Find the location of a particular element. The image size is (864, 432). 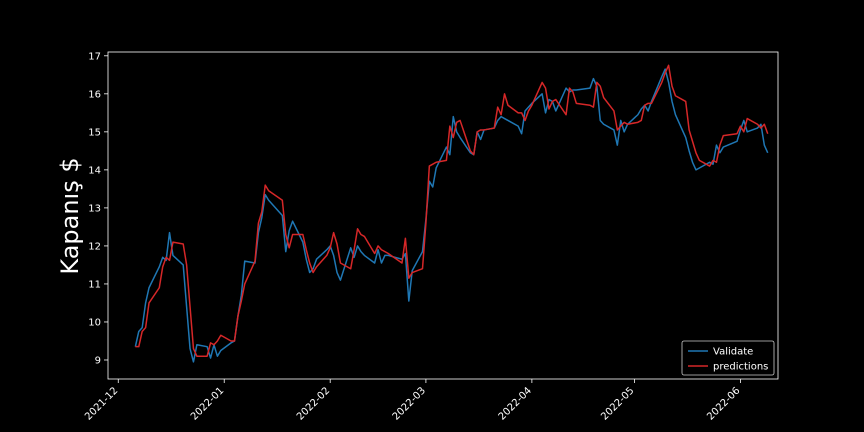

y-tick-label: 15 is located at coordinates (94, 132).